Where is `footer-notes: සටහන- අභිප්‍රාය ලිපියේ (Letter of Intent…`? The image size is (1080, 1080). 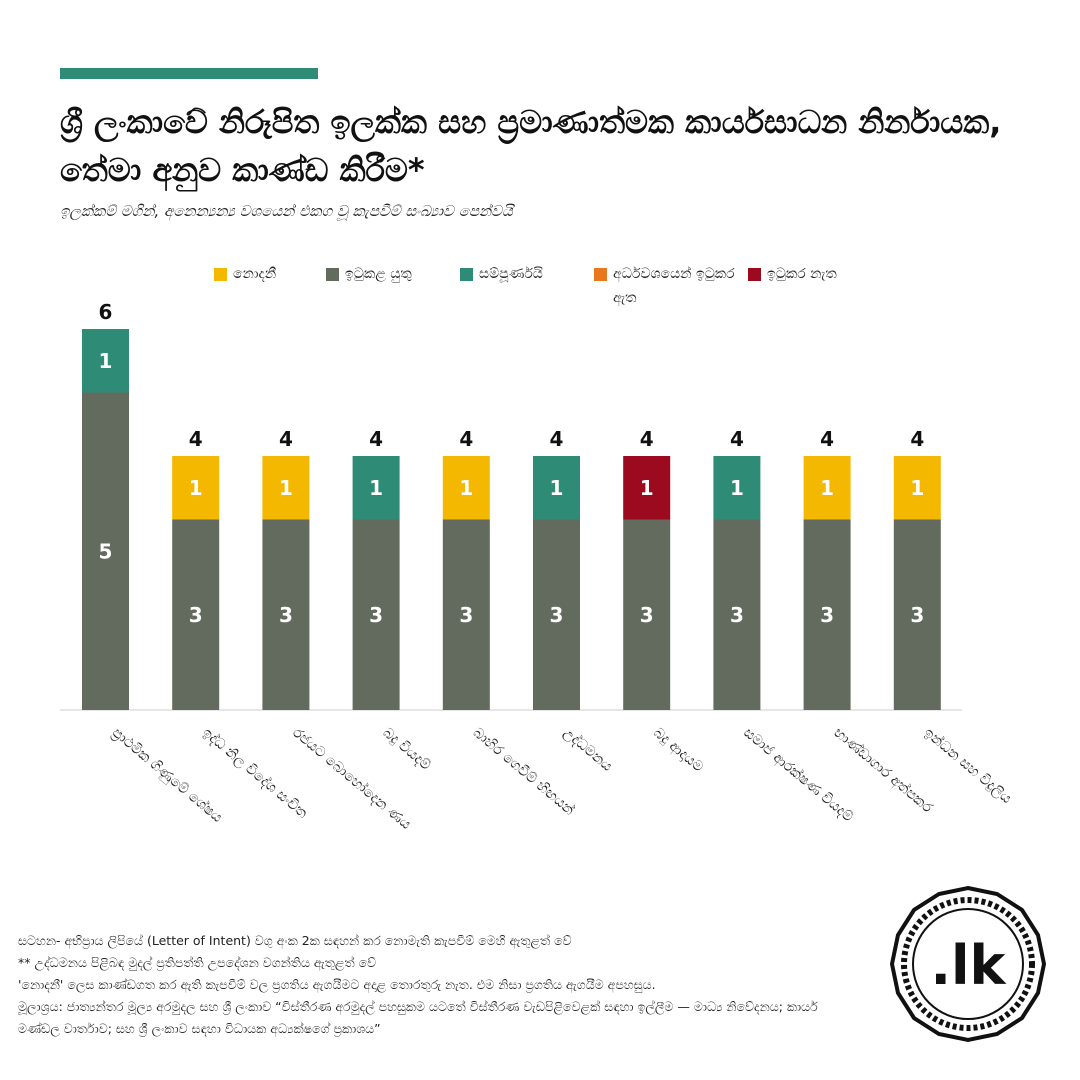
footer-notes: සටහන- අභිප්‍රාය ලිපියේ (Letter of Intent… is located at coordinates (418, 985).